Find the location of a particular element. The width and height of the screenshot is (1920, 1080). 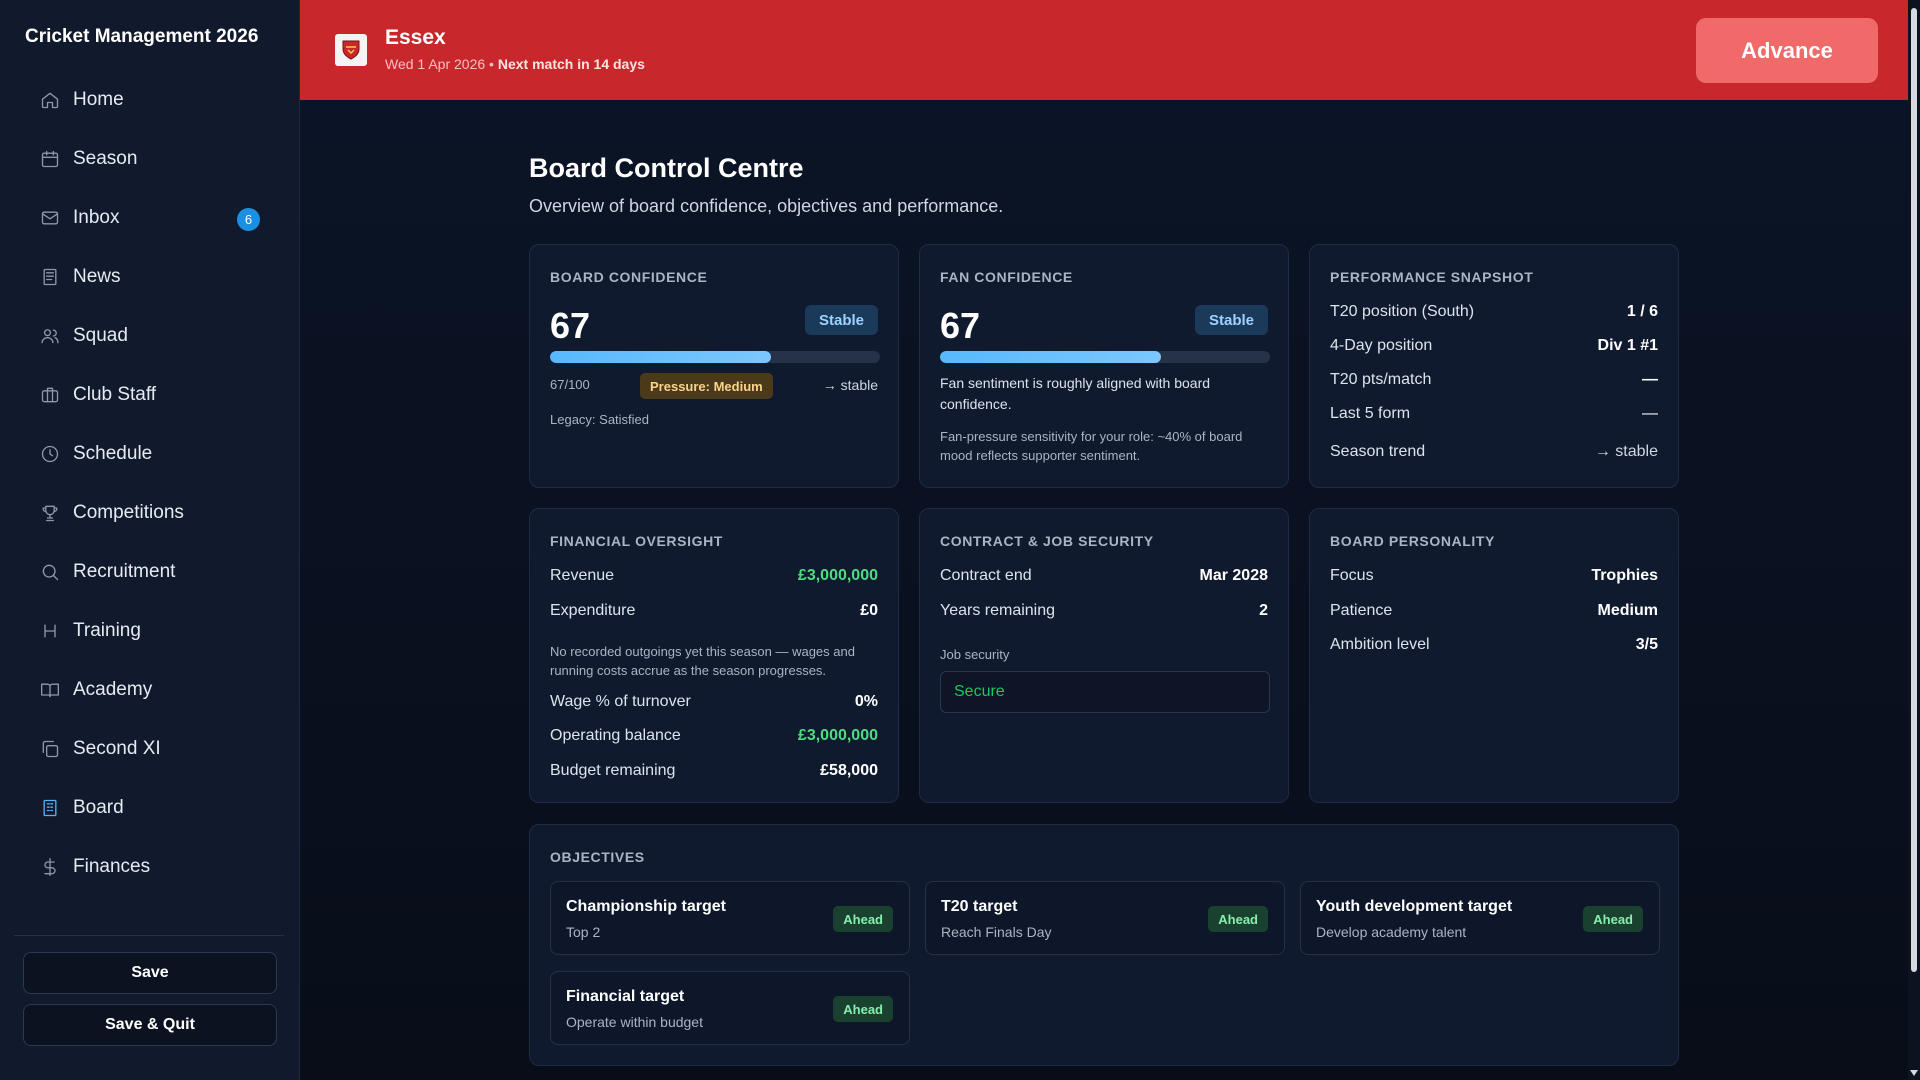

card-title: FAN CONFIDENCE is located at coordinates (1006, 277).